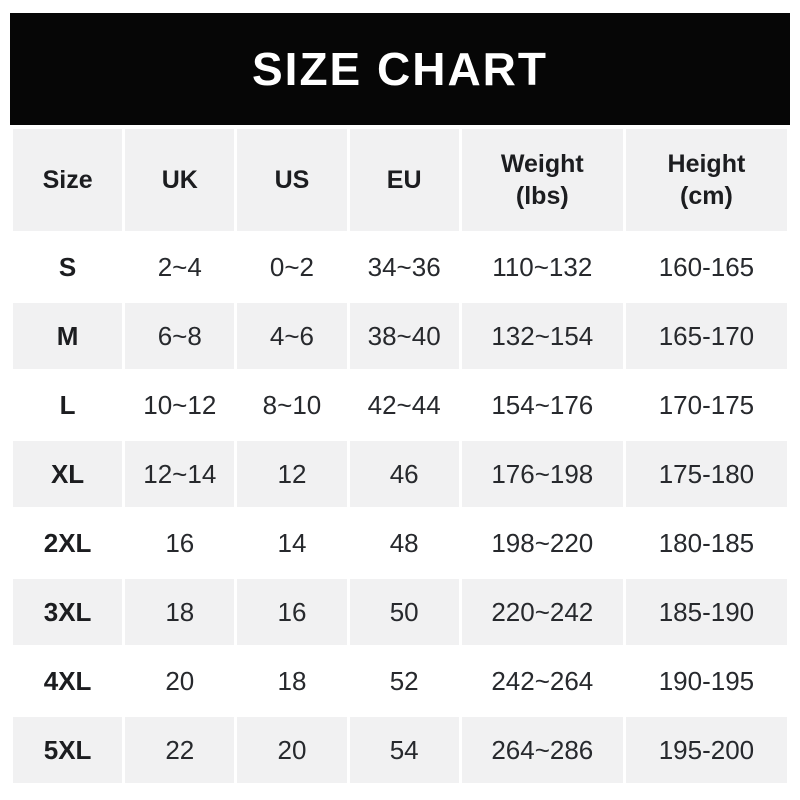  Describe the element at coordinates (706, 474) in the screenshot. I see `value-cell: 175-180` at that location.